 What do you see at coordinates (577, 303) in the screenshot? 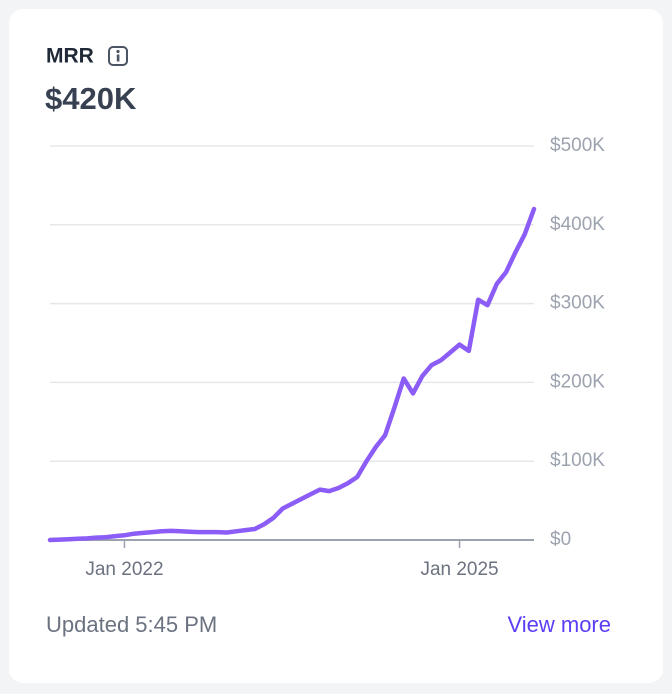
I see `y-tick-label: $300K` at bounding box center [577, 303].